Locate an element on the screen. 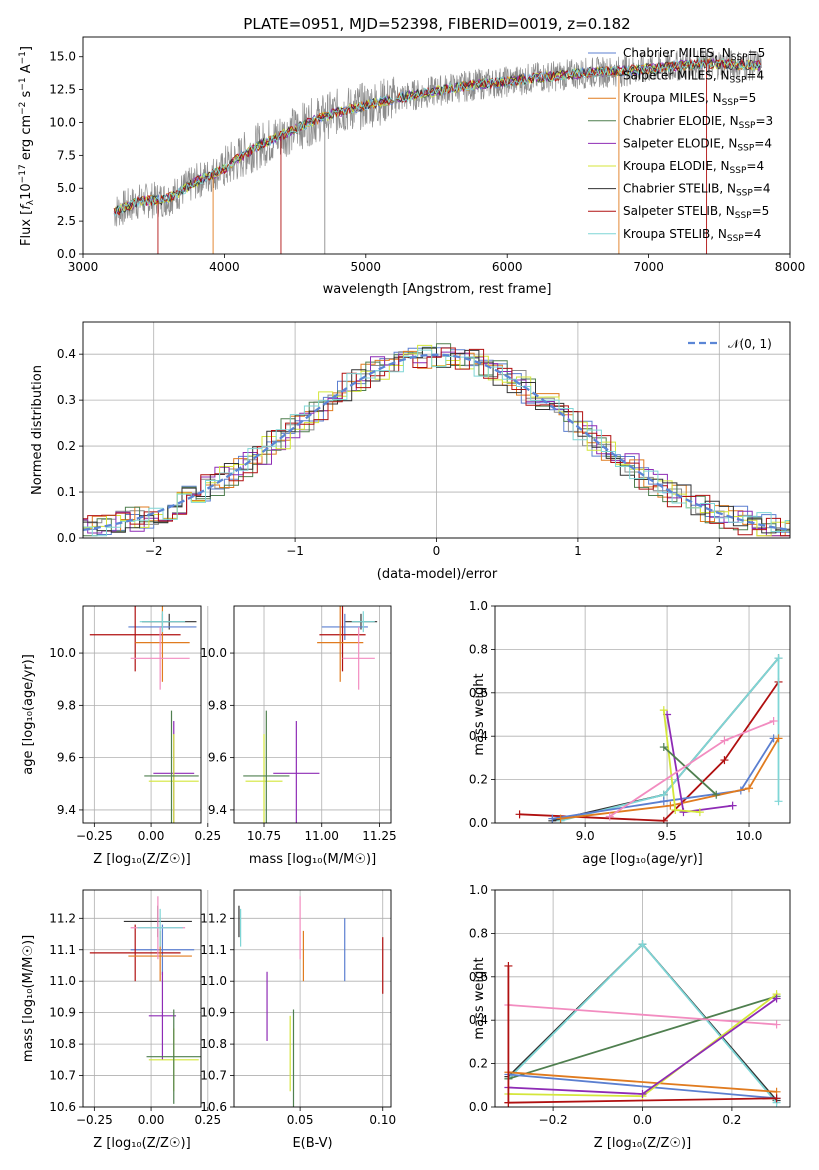  legend-label: Chabrier STELIB, NSSP=4 is located at coordinates (697, 190).